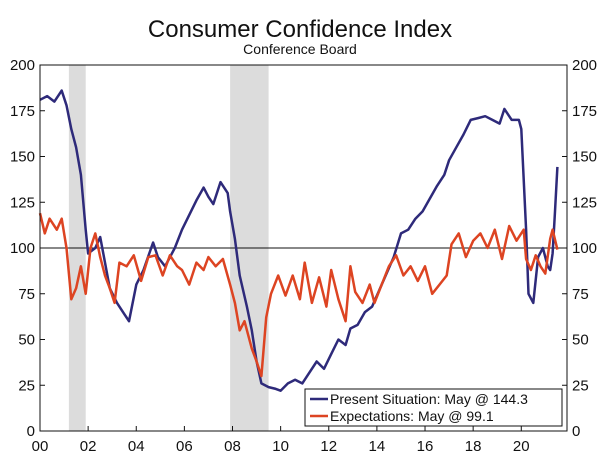 The image size is (600, 461). What do you see at coordinates (280, 446) in the screenshot?
I see `x-tick-label: 10` at bounding box center [280, 446].